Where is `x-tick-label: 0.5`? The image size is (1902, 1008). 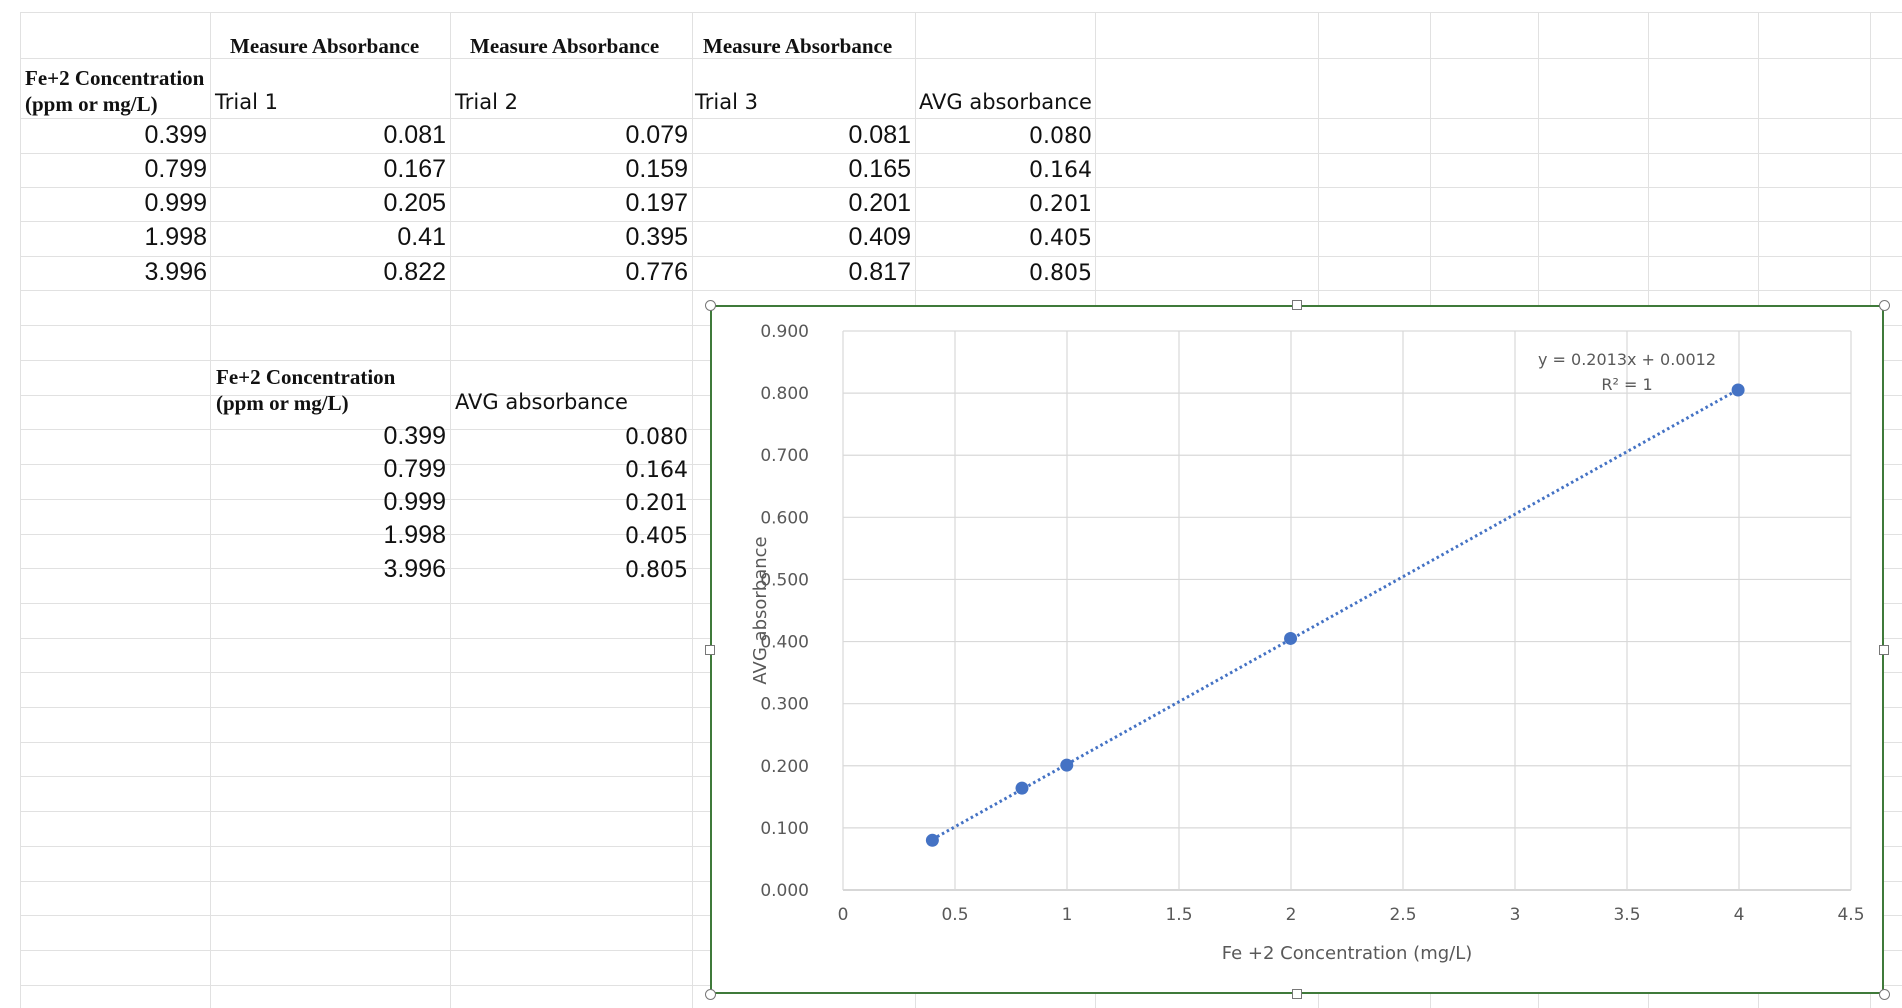
x-tick-label: 0.5 is located at coordinates (954, 915).